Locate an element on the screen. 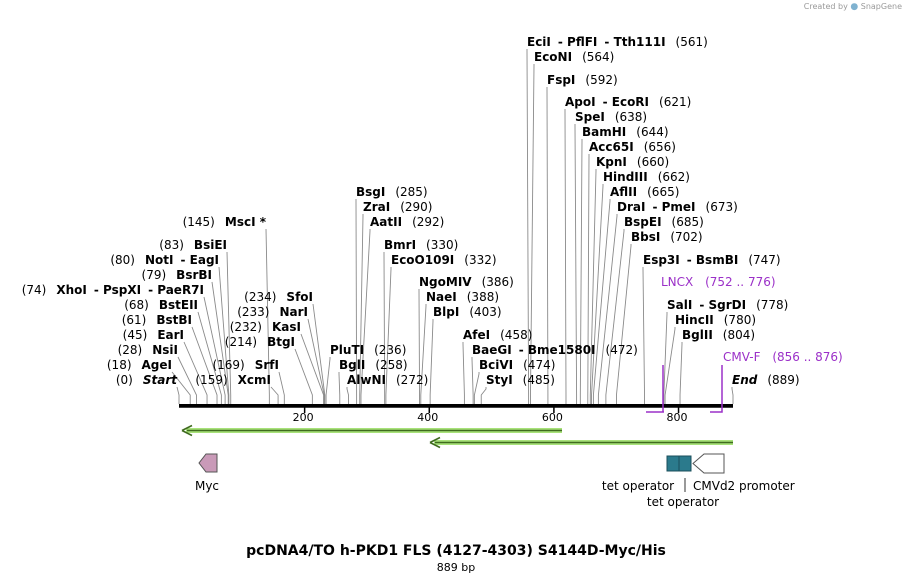  leader-bsteii is located at coordinates (209, 357).